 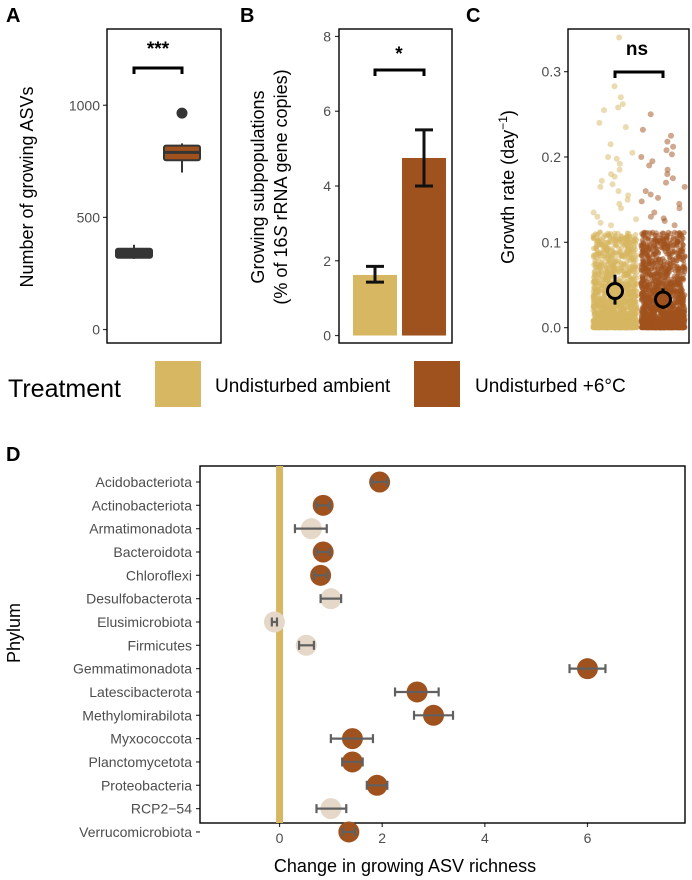 What do you see at coordinates (303, 386) in the screenshot?
I see `legend-label-ambient: Undisturbed ambient` at bounding box center [303, 386].